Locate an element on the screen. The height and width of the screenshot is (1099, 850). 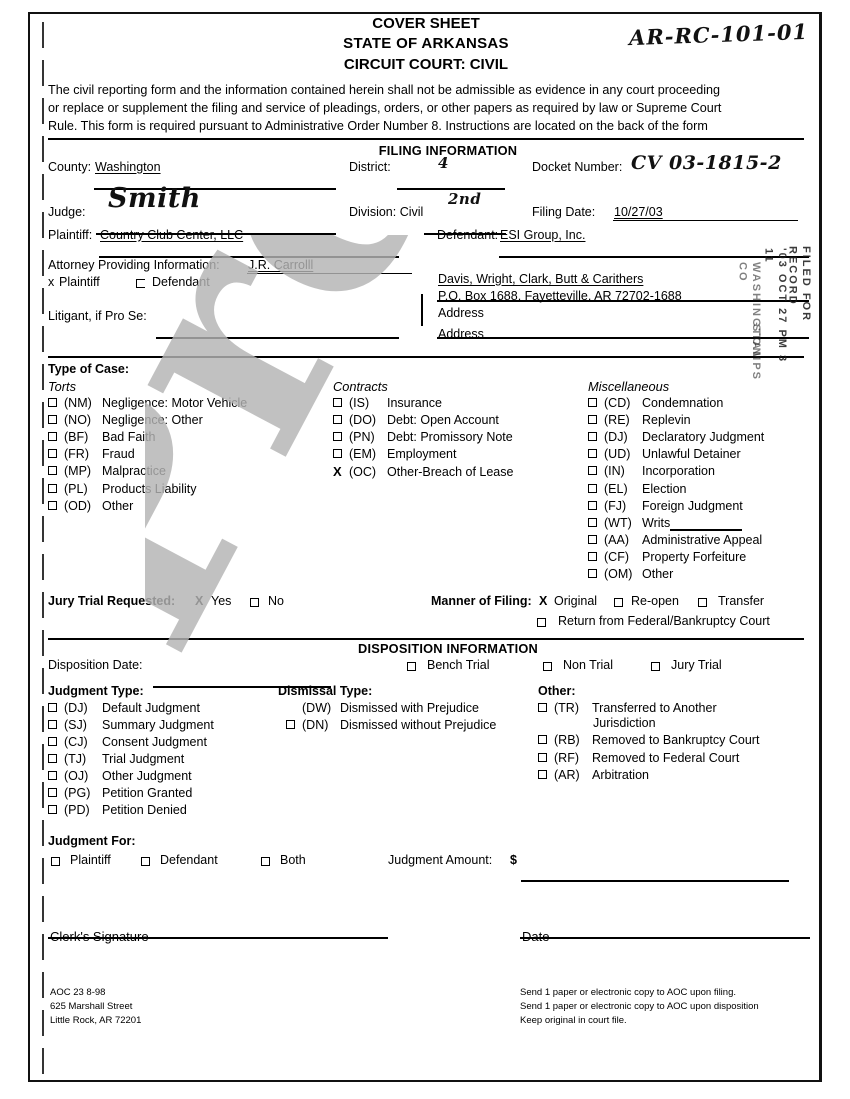
filing-date-field-line is located at coordinates (705, 220).